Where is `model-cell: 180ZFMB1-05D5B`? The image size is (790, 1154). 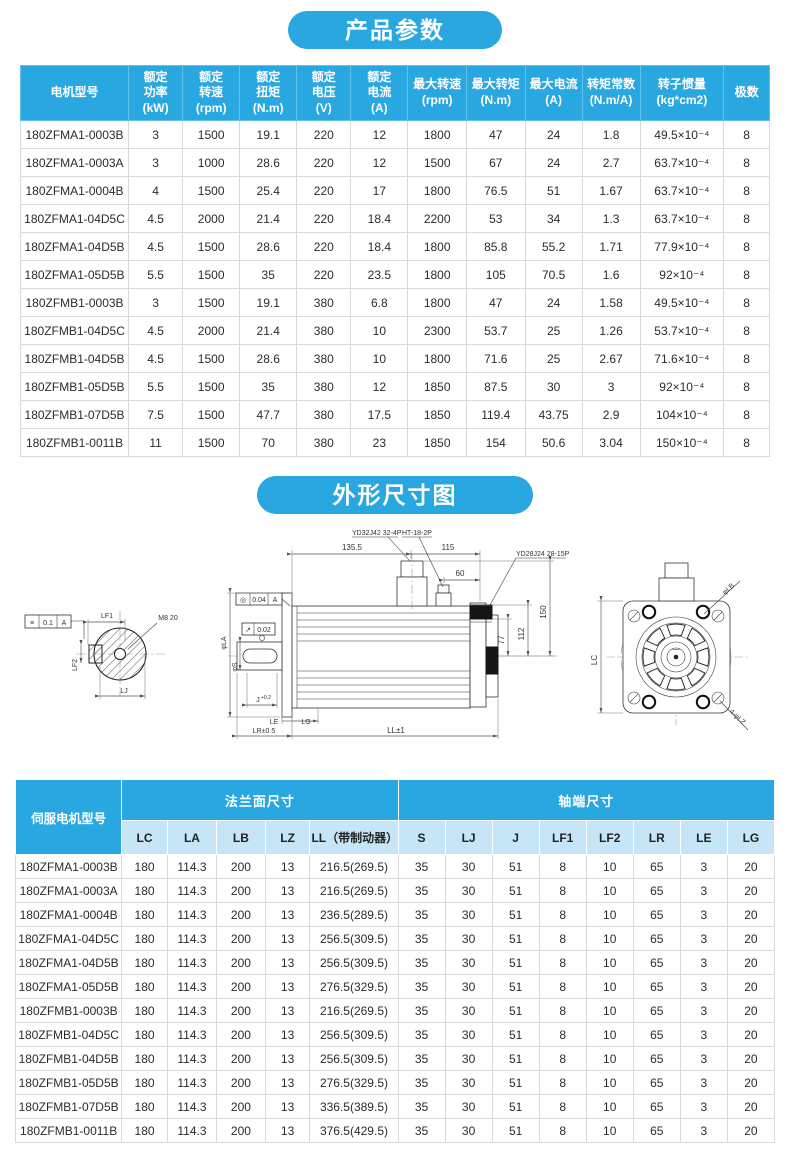 model-cell: 180ZFMB1-05D5B is located at coordinates (74, 386).